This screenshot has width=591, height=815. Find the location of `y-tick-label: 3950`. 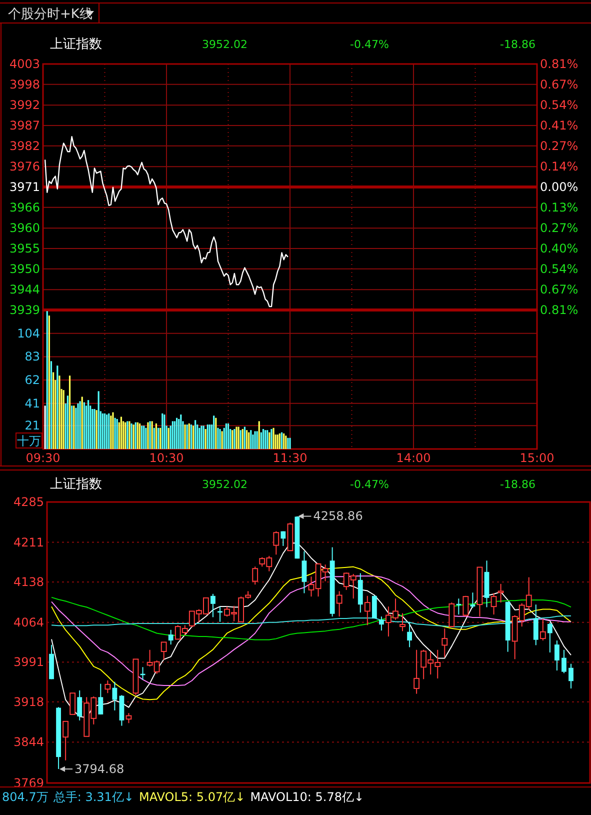

y-tick-label: 3950 is located at coordinates (24, 269).